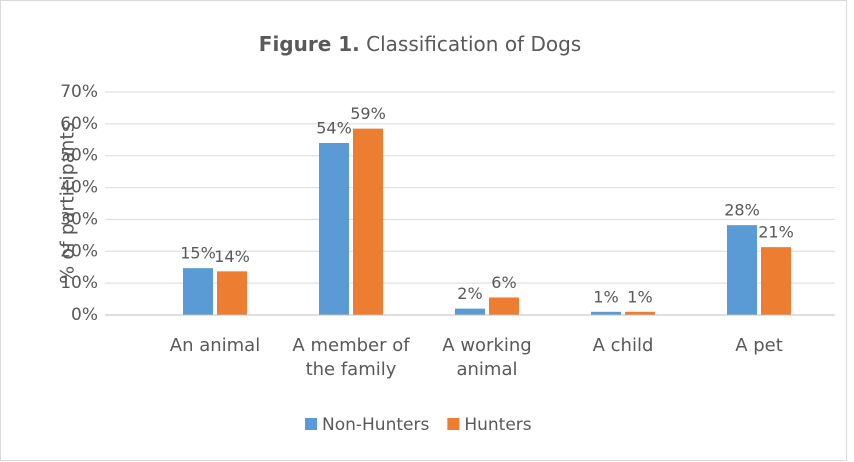 The image size is (854, 462). What do you see at coordinates (79, 92) in the screenshot?
I see `y-tick-label: 70%` at bounding box center [79, 92].